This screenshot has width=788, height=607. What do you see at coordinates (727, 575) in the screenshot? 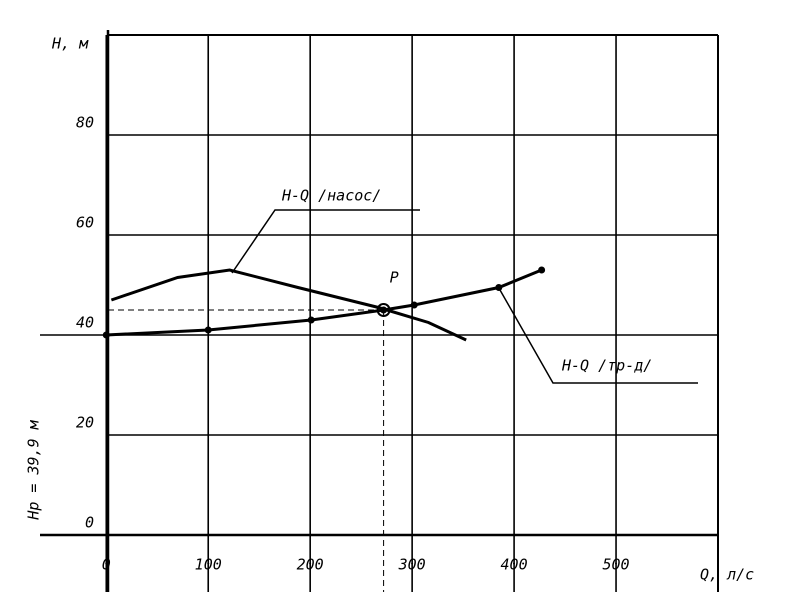
I see `x-axis-label: Q, л/с` at bounding box center [727, 575].